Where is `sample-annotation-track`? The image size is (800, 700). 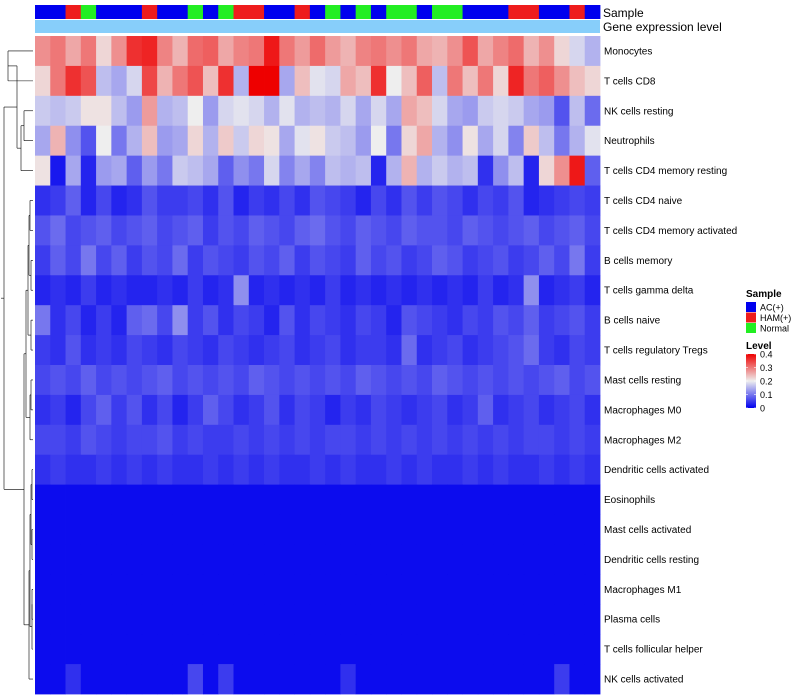
sample-annotation-track is located at coordinates (318, 12).